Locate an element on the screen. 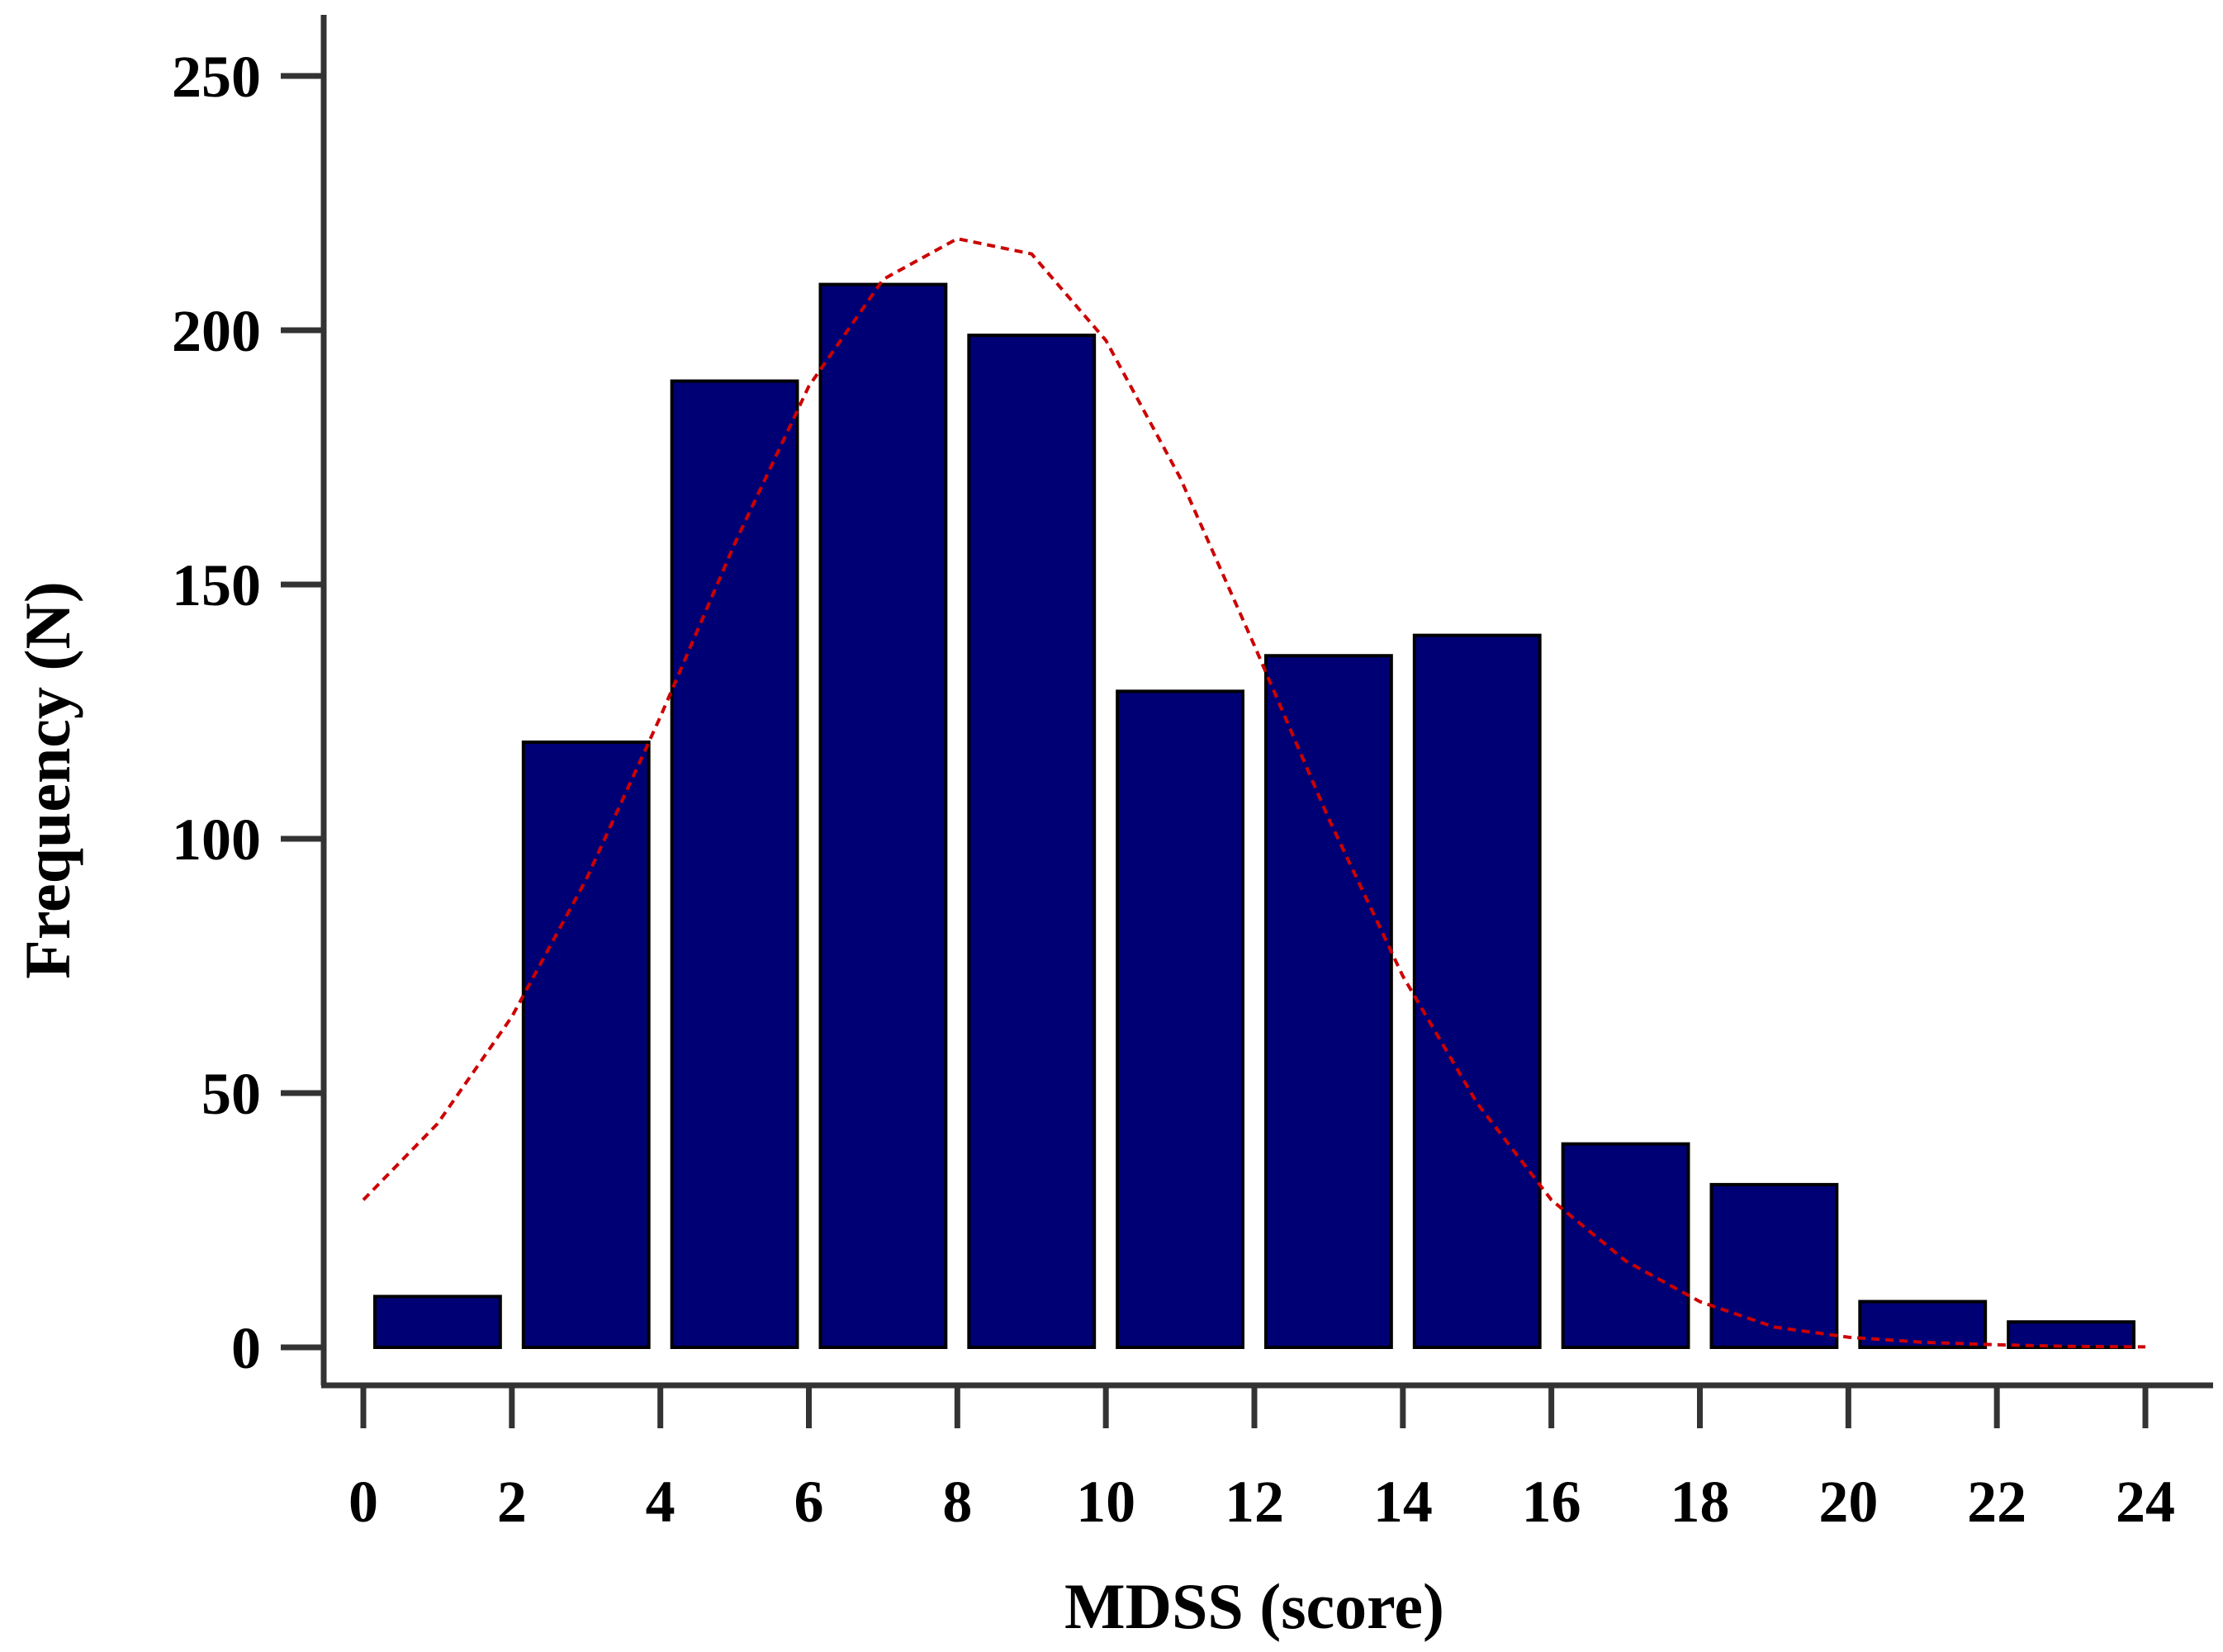  x-tick-label-0: 0 is located at coordinates (363, 1502).